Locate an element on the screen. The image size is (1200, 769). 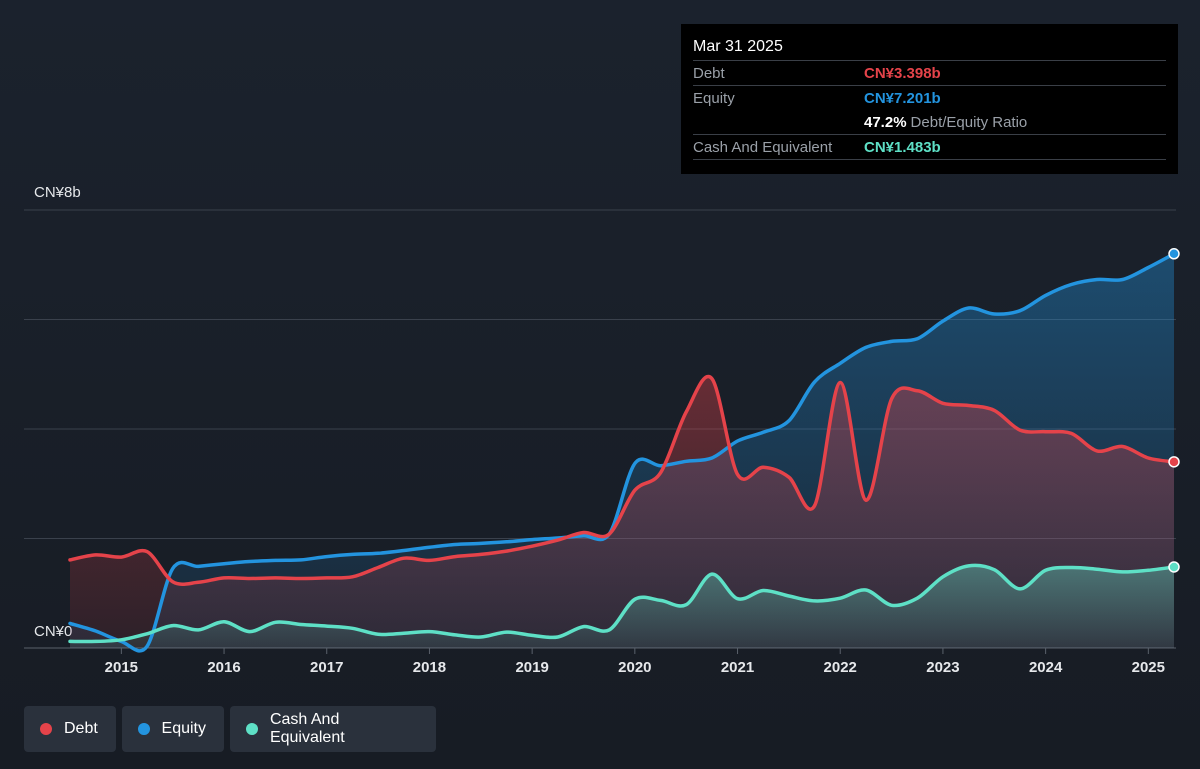
tooltip-date: Mar 31 2025 is located at coordinates (738, 46).